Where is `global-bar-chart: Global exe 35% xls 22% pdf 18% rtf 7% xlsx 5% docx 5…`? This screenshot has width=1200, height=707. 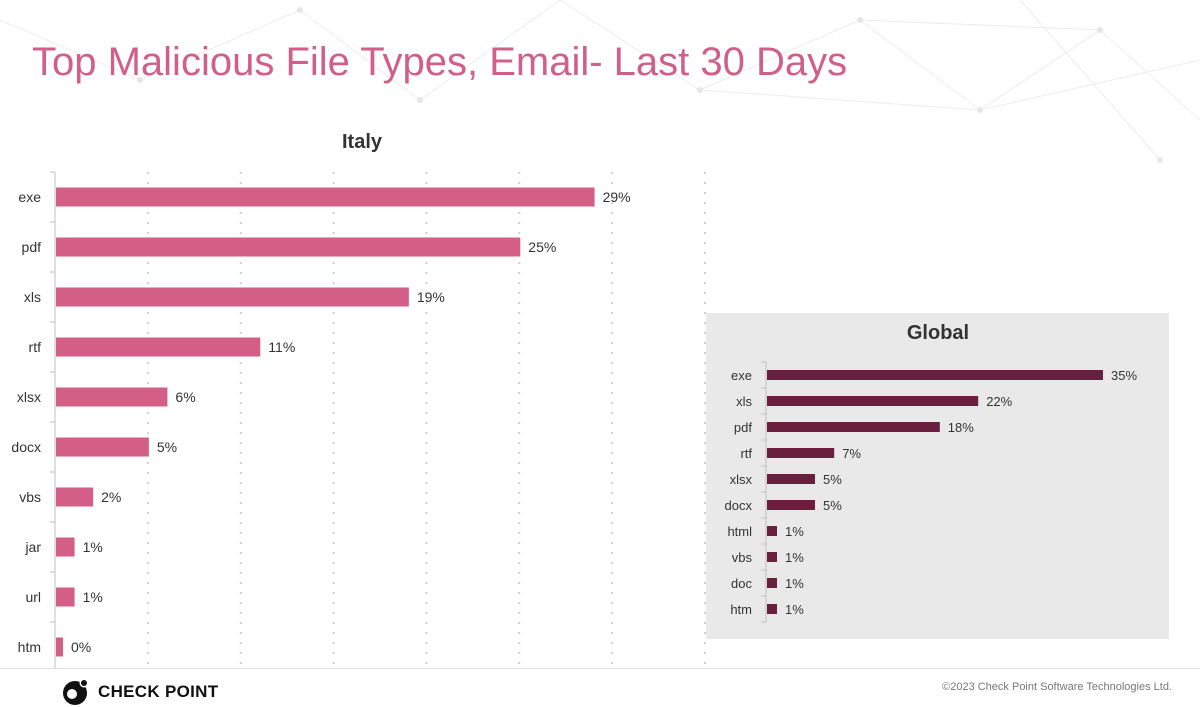
global-bar-chart: Global exe 35% xls 22% pdf 18% rtf 7% xlsx 5% docx 5… is located at coordinates (931, 472).